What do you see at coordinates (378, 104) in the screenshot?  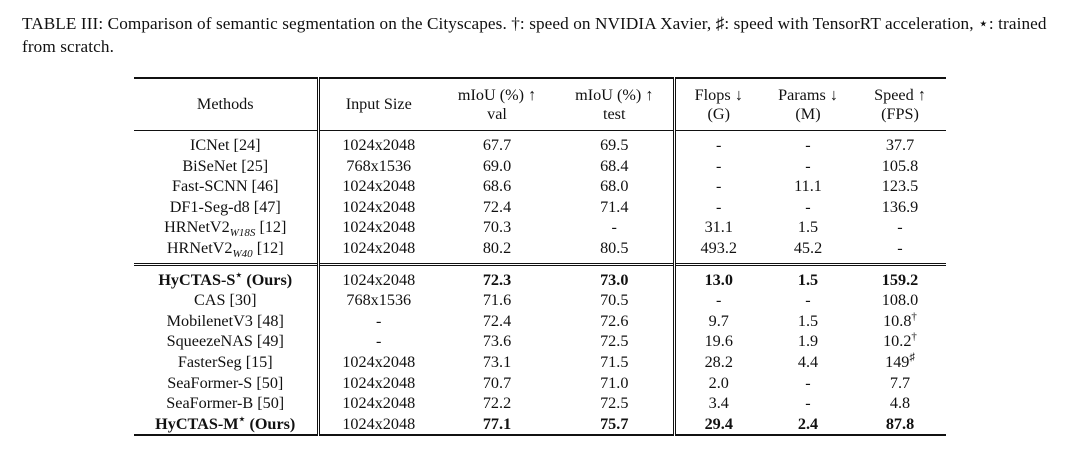 I see `header-input-size-label: Input Size` at bounding box center [378, 104].